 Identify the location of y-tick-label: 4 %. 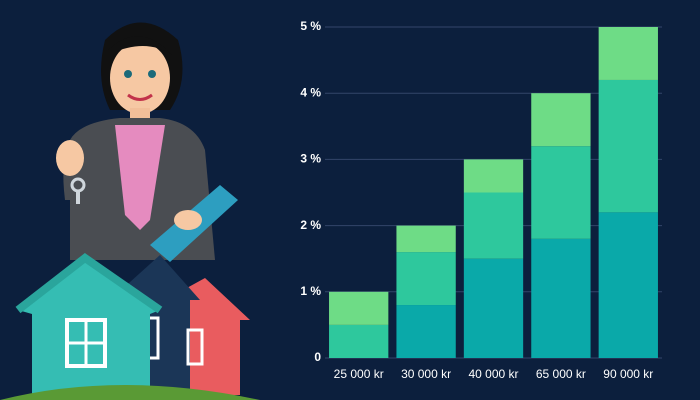
(310, 92).